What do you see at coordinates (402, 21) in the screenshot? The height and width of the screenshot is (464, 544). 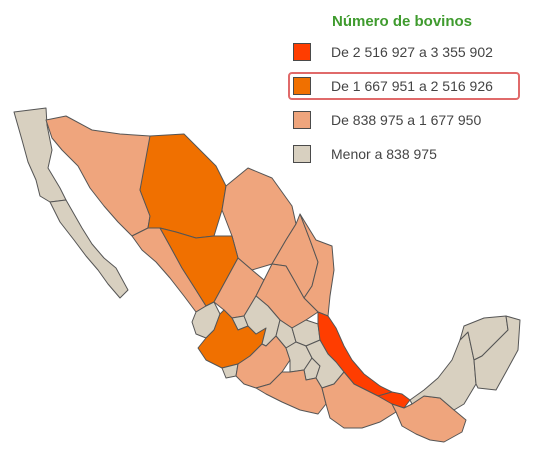 I see `legend-title: Número de bovinos` at bounding box center [402, 21].